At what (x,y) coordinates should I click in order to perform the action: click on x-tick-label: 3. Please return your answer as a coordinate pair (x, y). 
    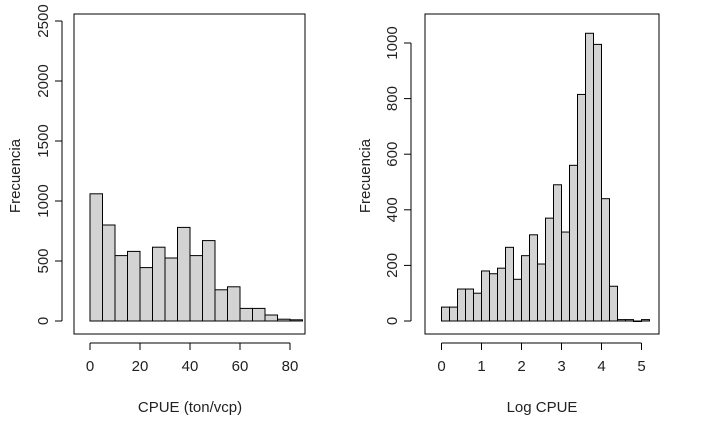
    Looking at the image, I should click on (561, 366).